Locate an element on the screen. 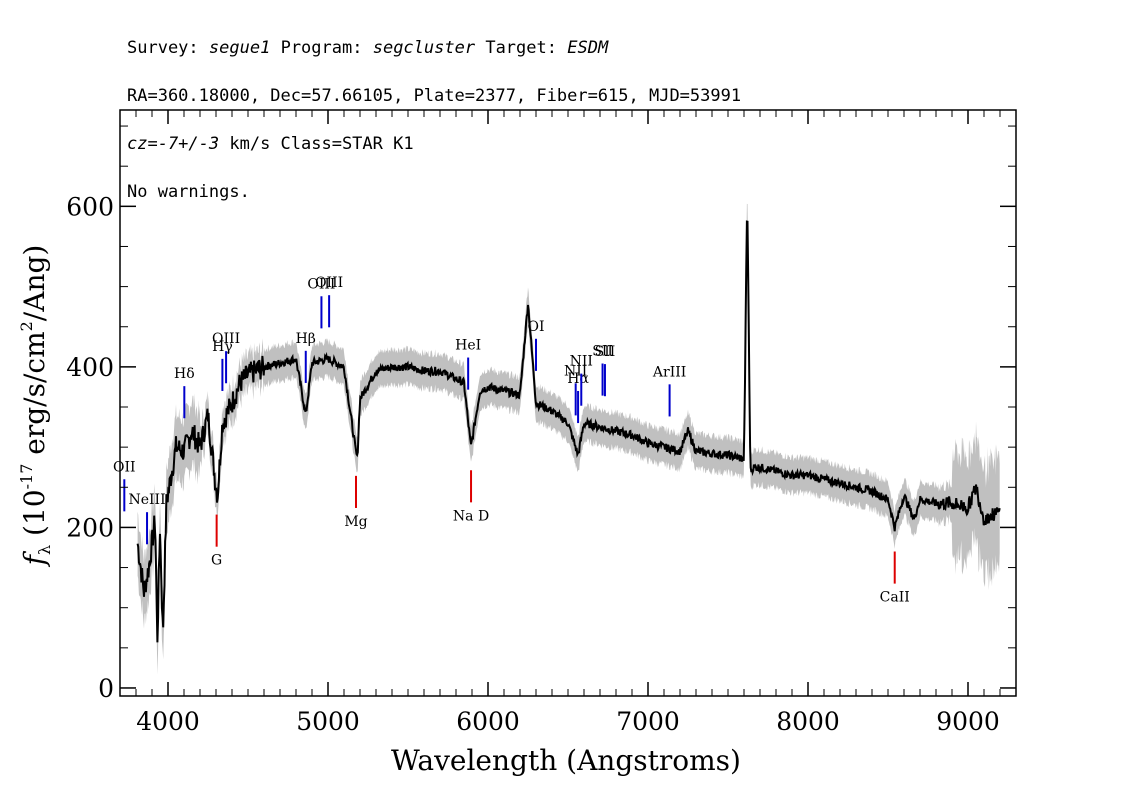  header-line-warnings: No warnings. is located at coordinates (188, 192).